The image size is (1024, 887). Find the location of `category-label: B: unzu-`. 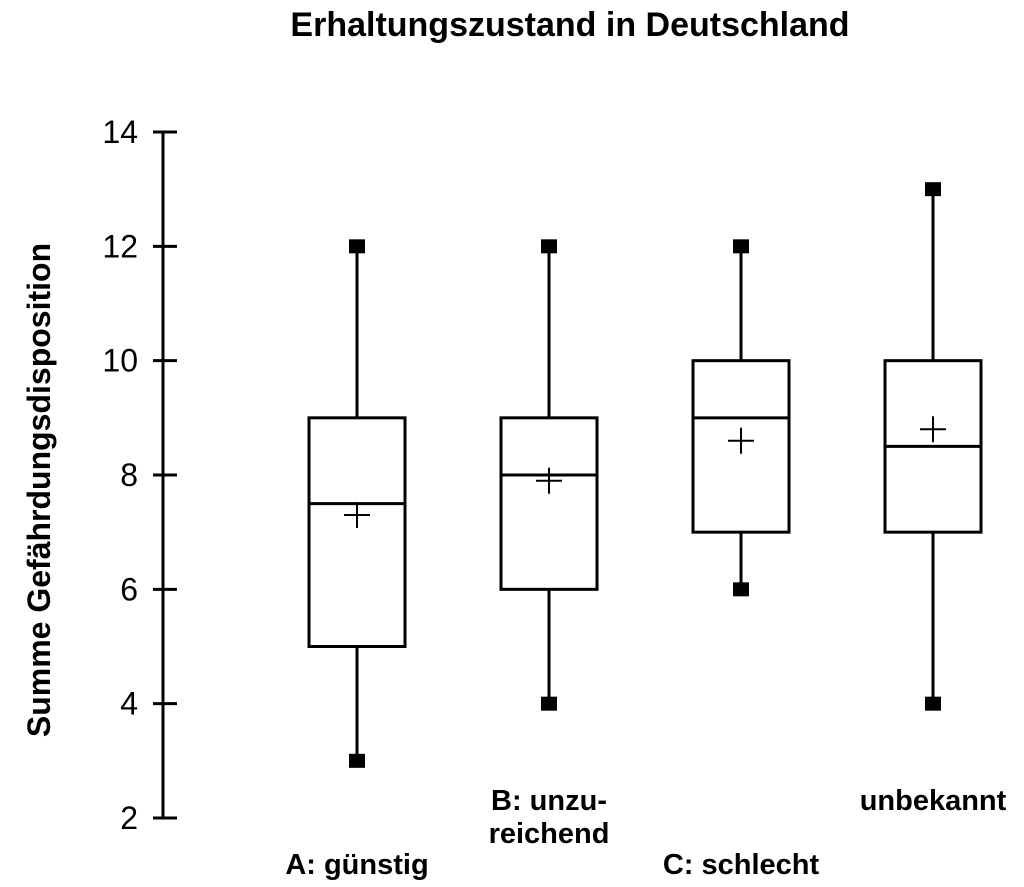

category-label: B: unzu- is located at coordinates (549, 801).